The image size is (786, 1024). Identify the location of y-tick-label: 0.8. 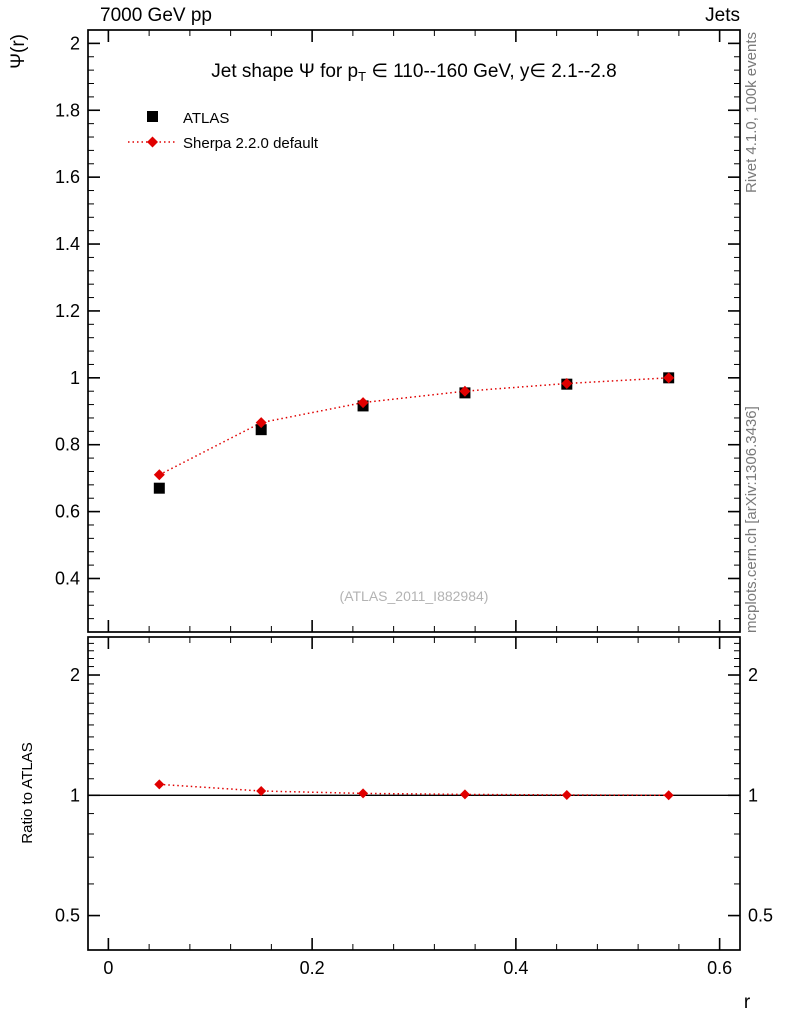
(67, 445).